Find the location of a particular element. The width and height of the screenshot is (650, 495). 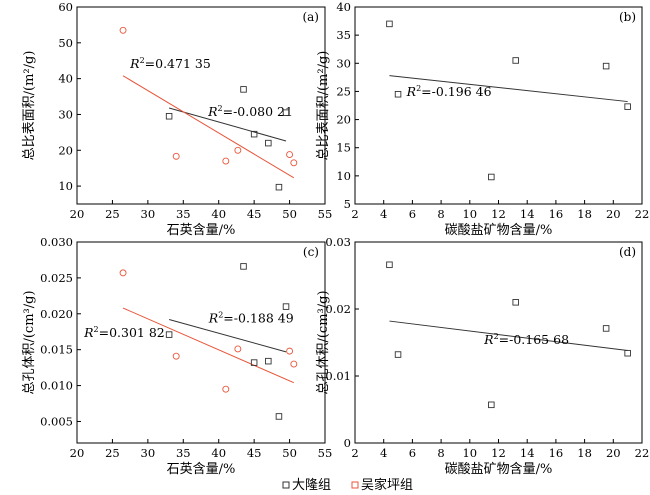

legend: 大隆组 吴家坪组 is located at coordinates (347, 485).